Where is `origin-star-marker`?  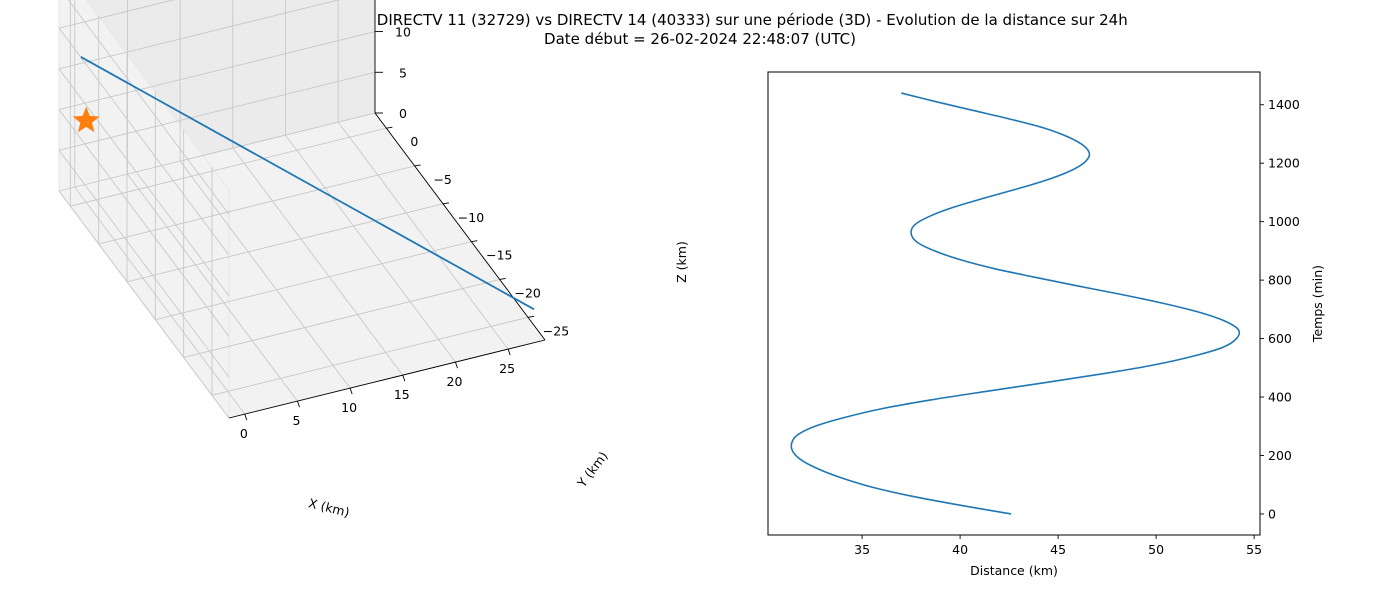
origin-star-marker is located at coordinates (86, 119).